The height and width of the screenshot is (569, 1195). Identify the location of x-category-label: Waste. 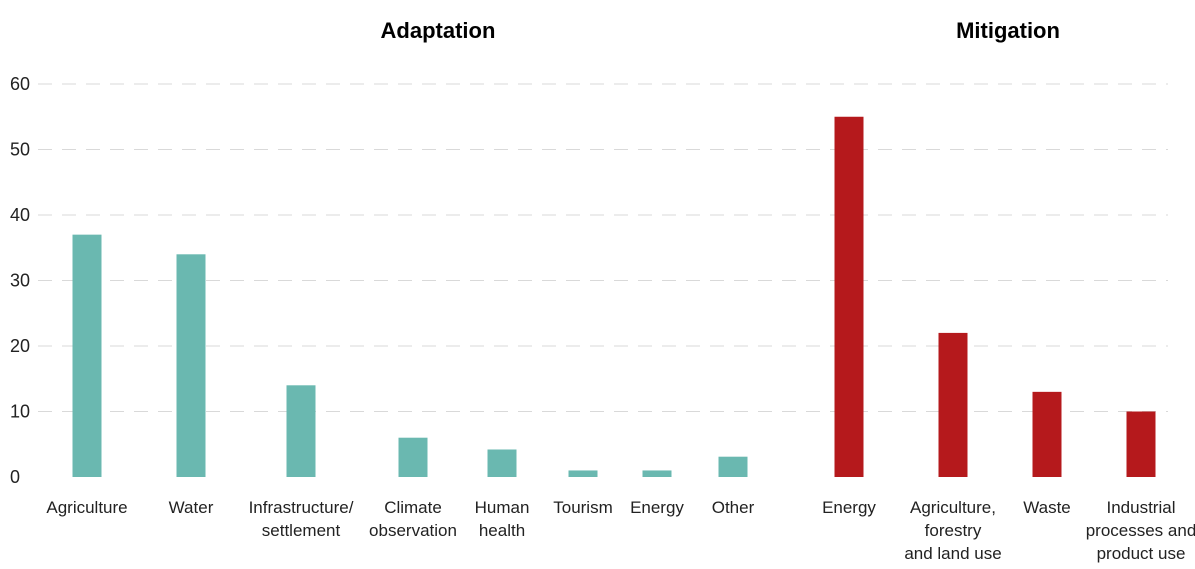
(1047, 507).